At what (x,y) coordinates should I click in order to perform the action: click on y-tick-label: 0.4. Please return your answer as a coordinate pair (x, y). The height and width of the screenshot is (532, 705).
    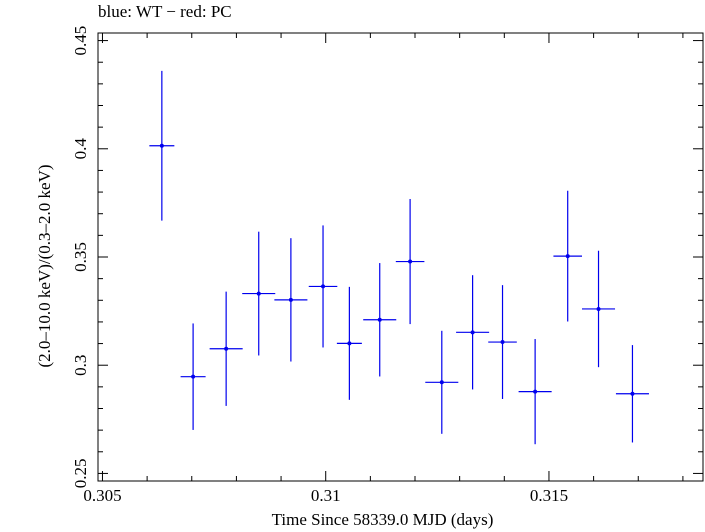
    Looking at the image, I should click on (80, 149).